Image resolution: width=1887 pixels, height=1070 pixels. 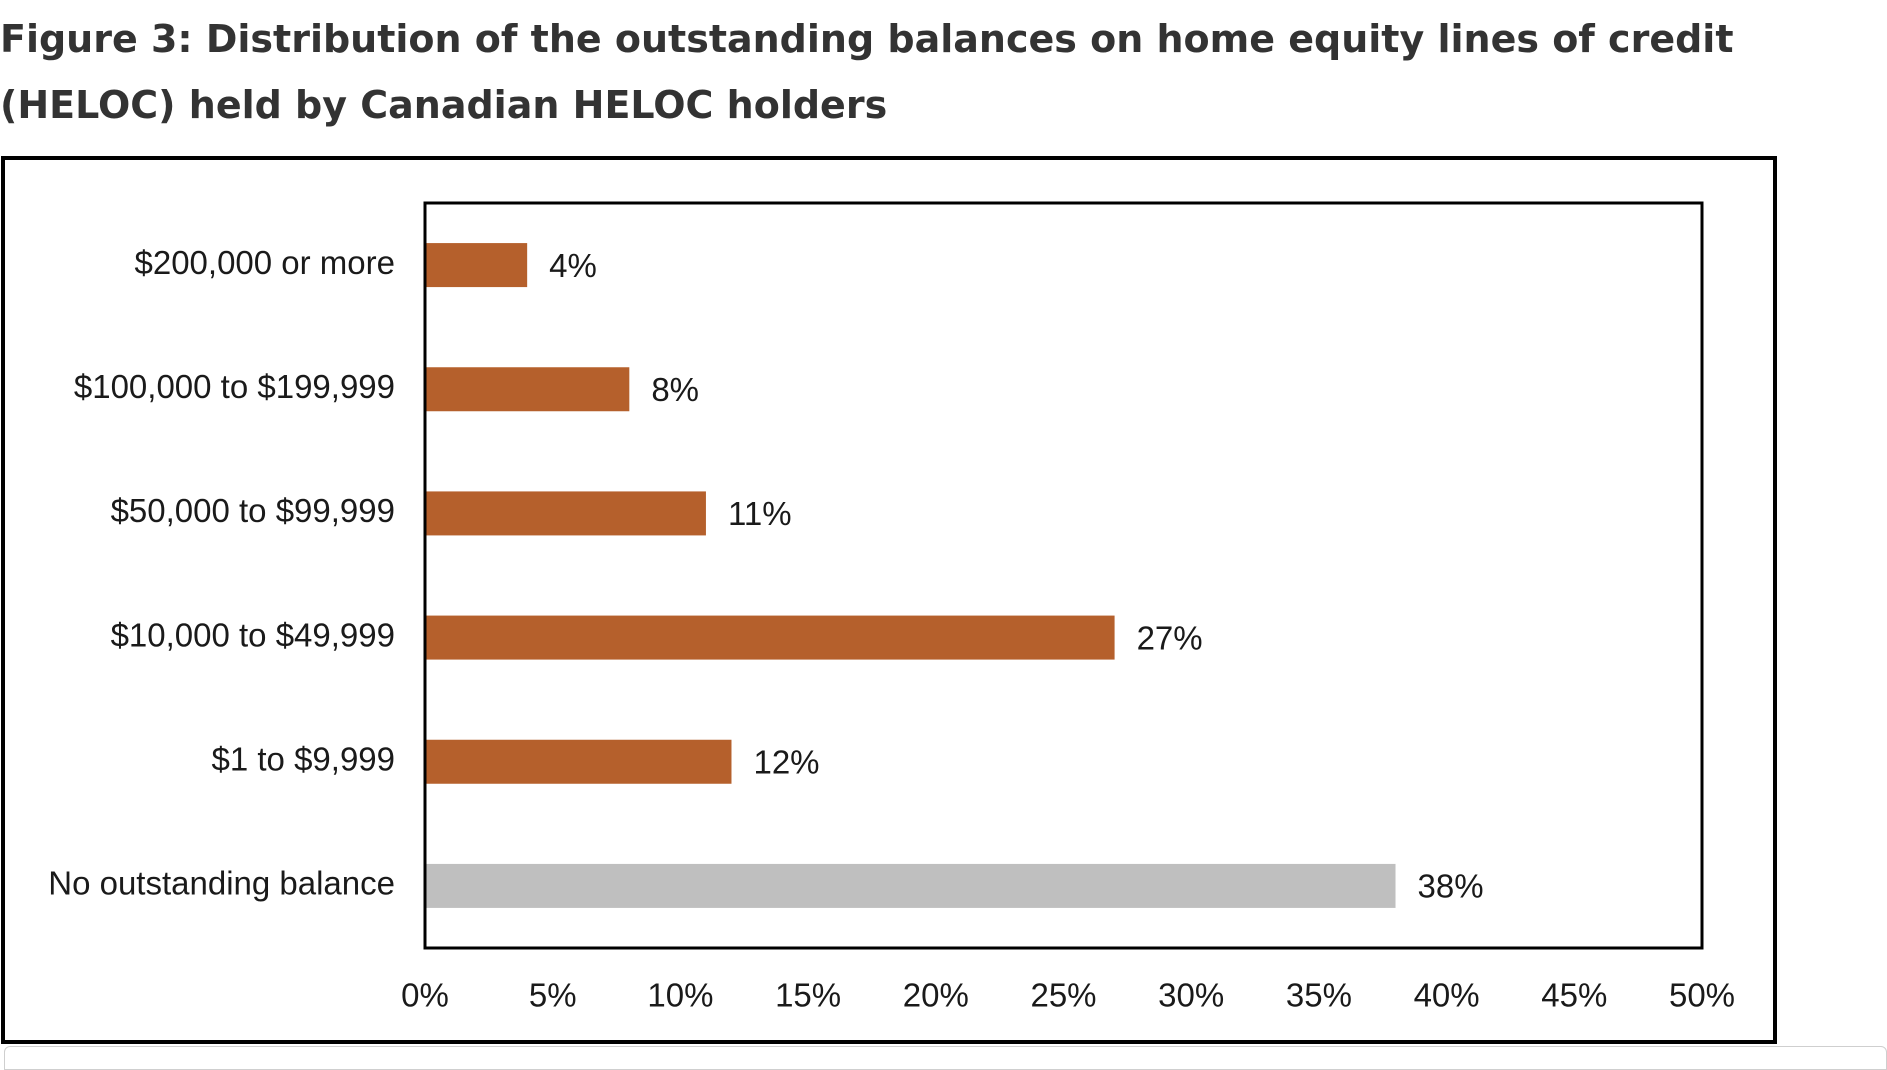 I want to click on x-tick-label-8: 40%, so click(x=1447, y=995).